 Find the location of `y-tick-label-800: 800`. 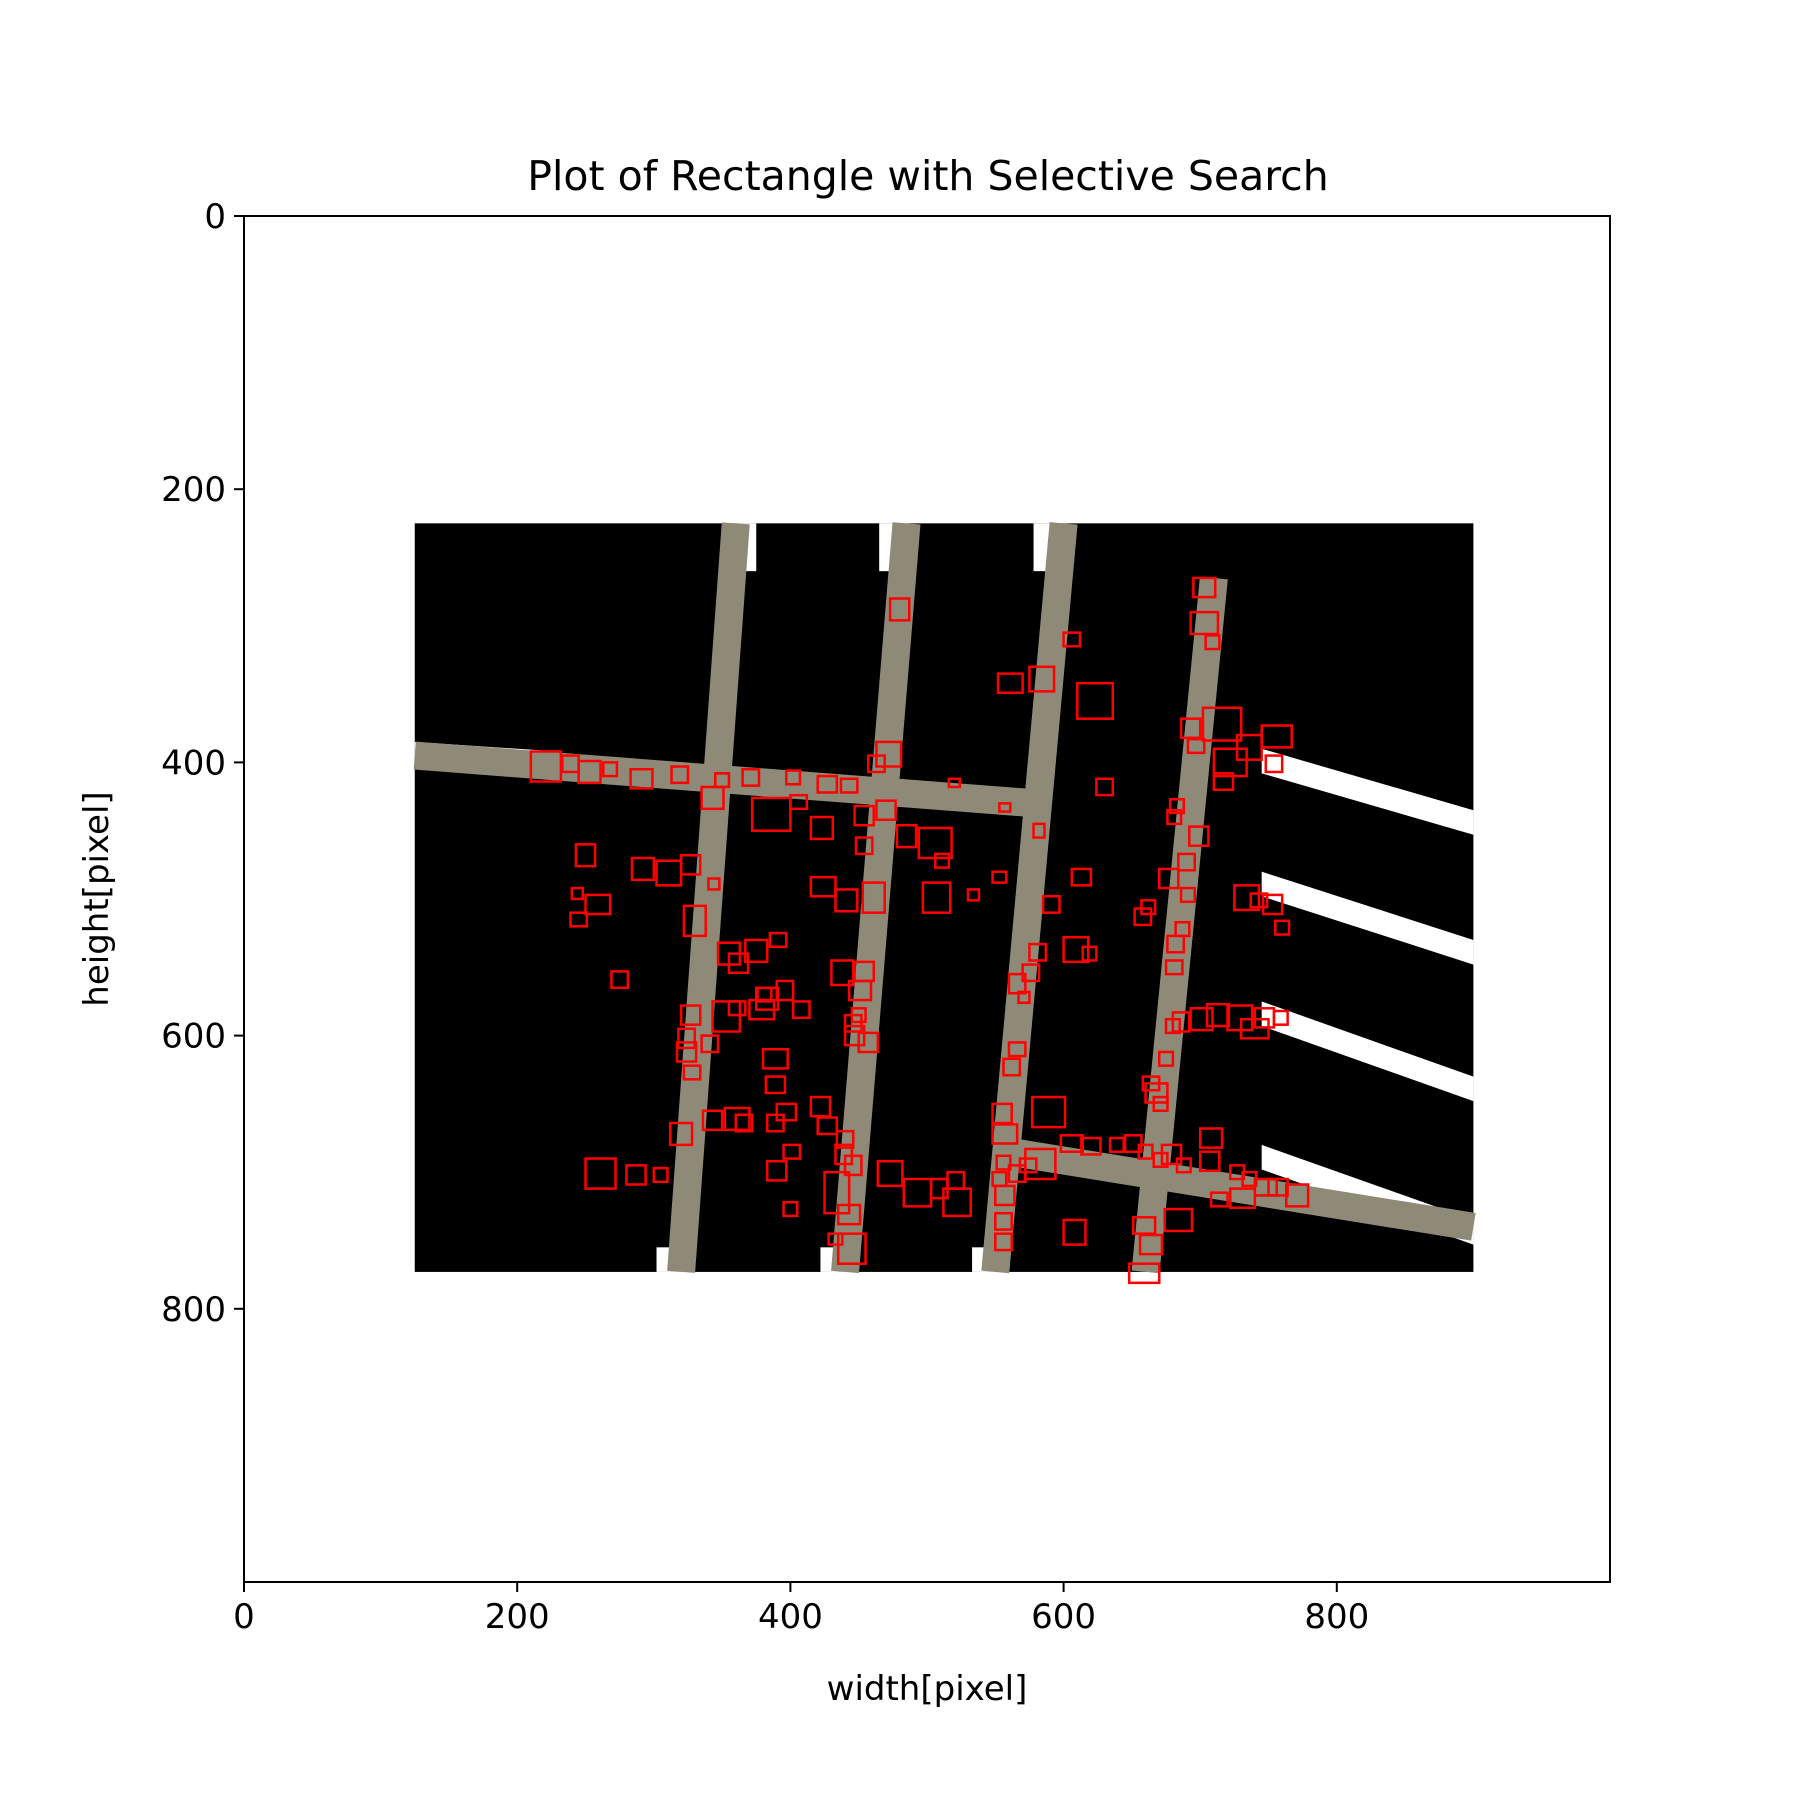

y-tick-label-800: 800 is located at coordinates (193, 1310).